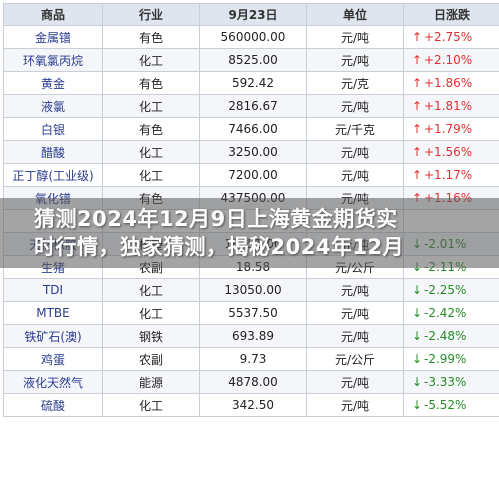 This screenshot has height=484, width=499. I want to click on table-row: TDI 化工 13050.00 元/吨 ↓ -2.25%, so click(251, 290).